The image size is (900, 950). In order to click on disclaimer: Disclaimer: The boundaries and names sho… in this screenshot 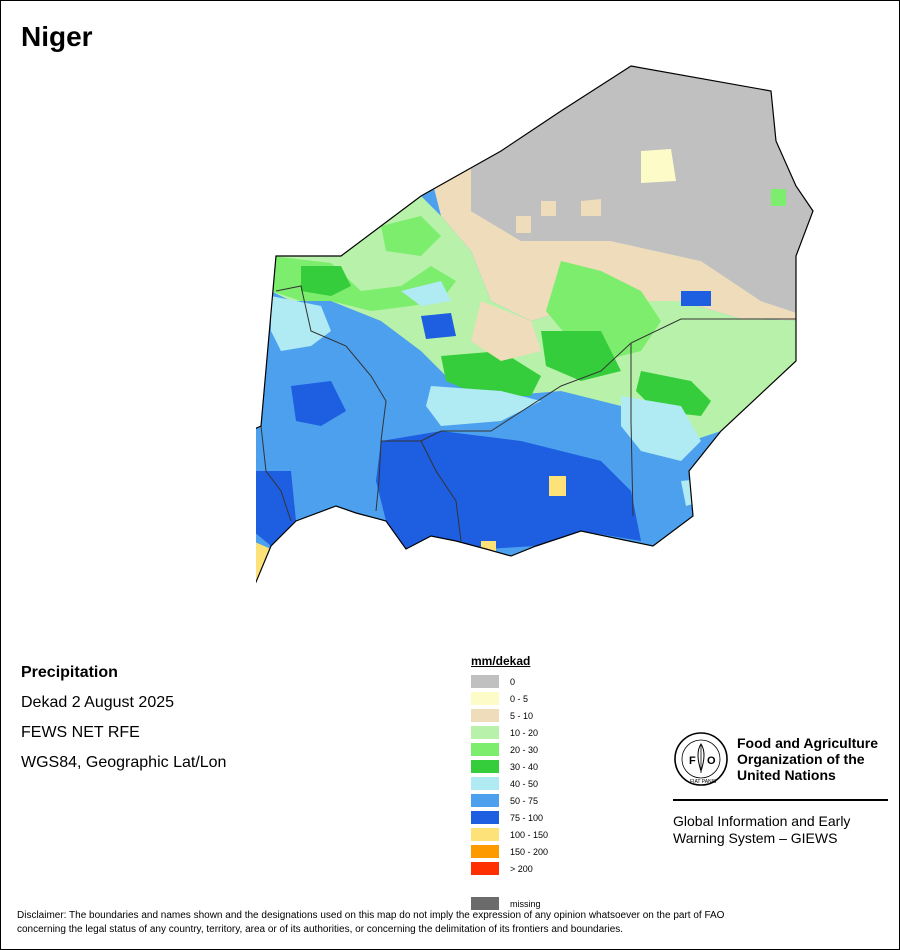, I will do `click(451, 923)`.